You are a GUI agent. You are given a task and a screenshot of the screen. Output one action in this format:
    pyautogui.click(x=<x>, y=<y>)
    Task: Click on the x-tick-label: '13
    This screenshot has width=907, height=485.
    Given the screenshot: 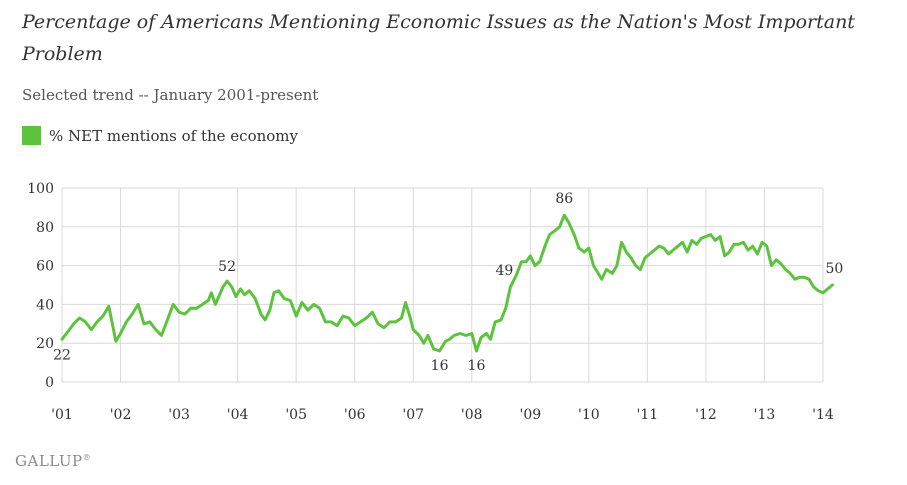 What is the action you would take?
    pyautogui.click(x=765, y=415)
    